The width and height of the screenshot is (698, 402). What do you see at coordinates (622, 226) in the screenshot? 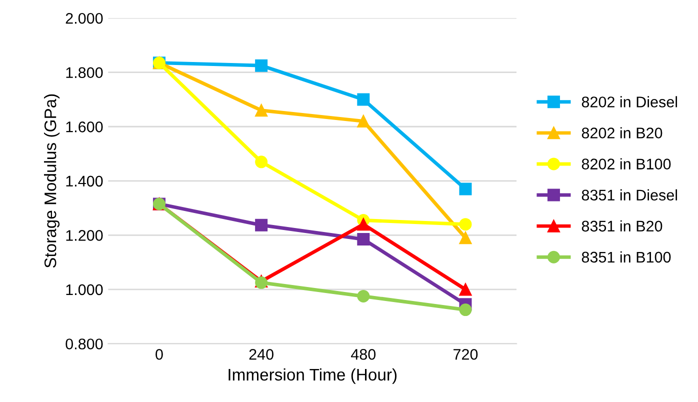
I see `legend-label: 8351 in B20` at bounding box center [622, 226].